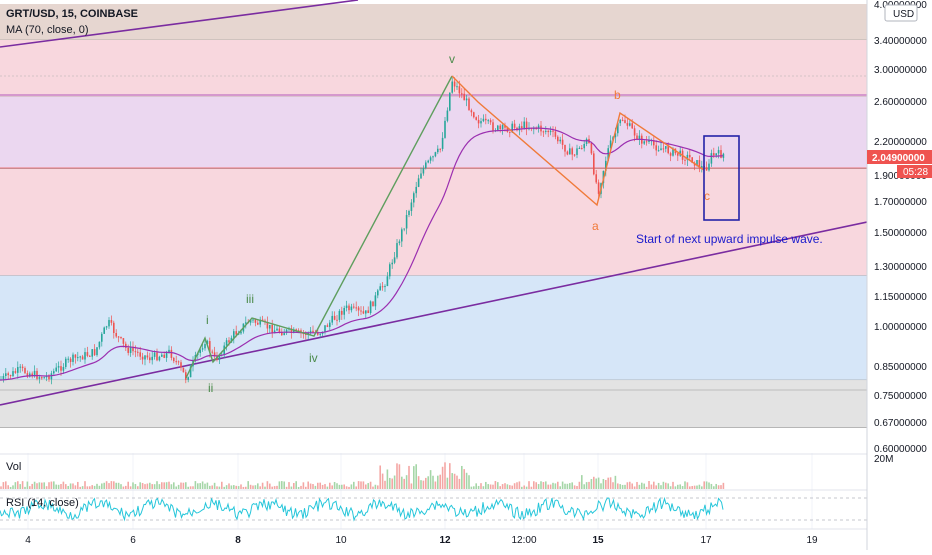 Image resolution: width=932 pixels, height=555 pixels. I want to click on currency-label: USD, so click(903, 14).